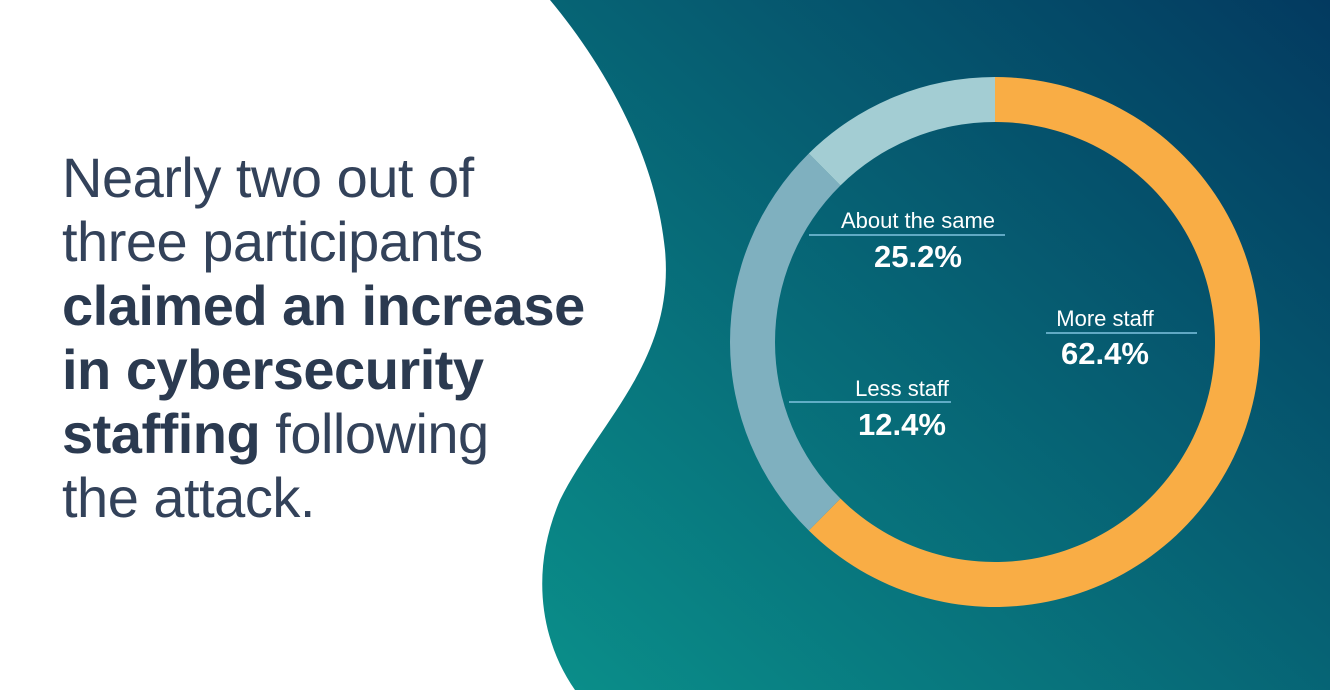 Image resolution: width=1330 pixels, height=690 pixels. Describe the element at coordinates (902, 424) in the screenshot. I see `value-label-less-staff: 12.4%` at that location.